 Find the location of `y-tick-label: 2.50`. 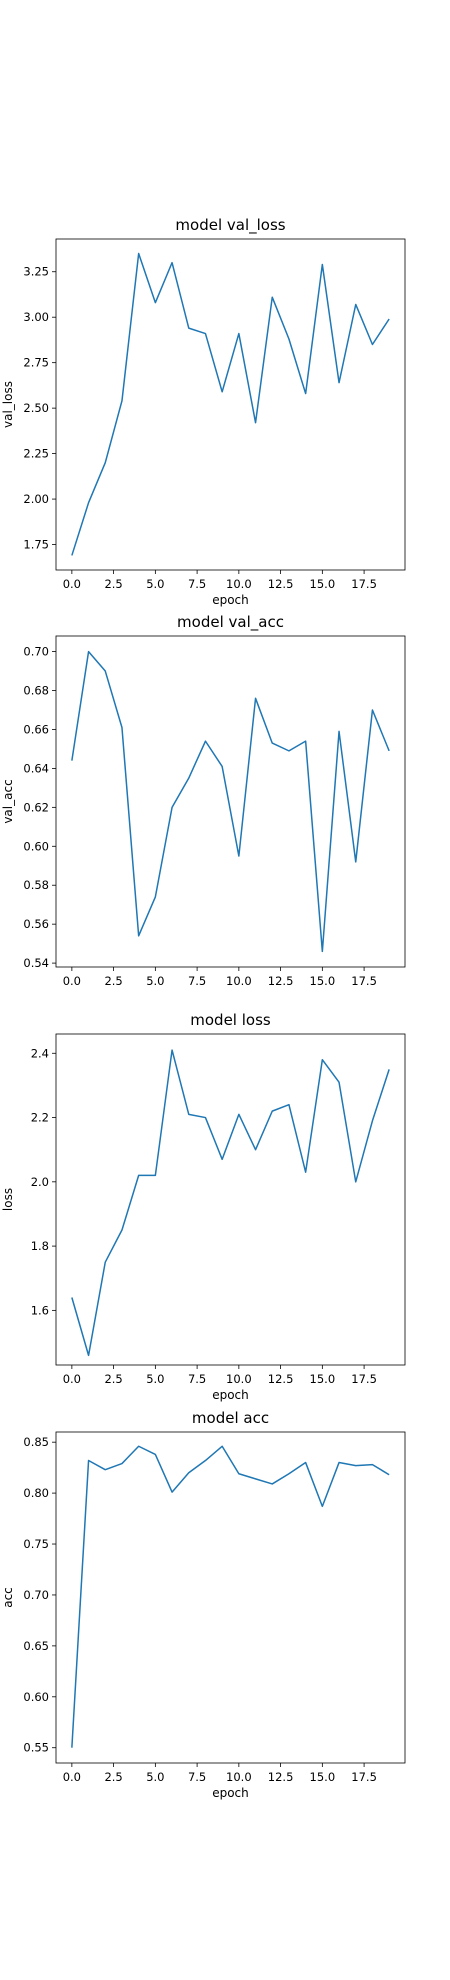

y-tick-label: 2.50 is located at coordinates (36, 408).